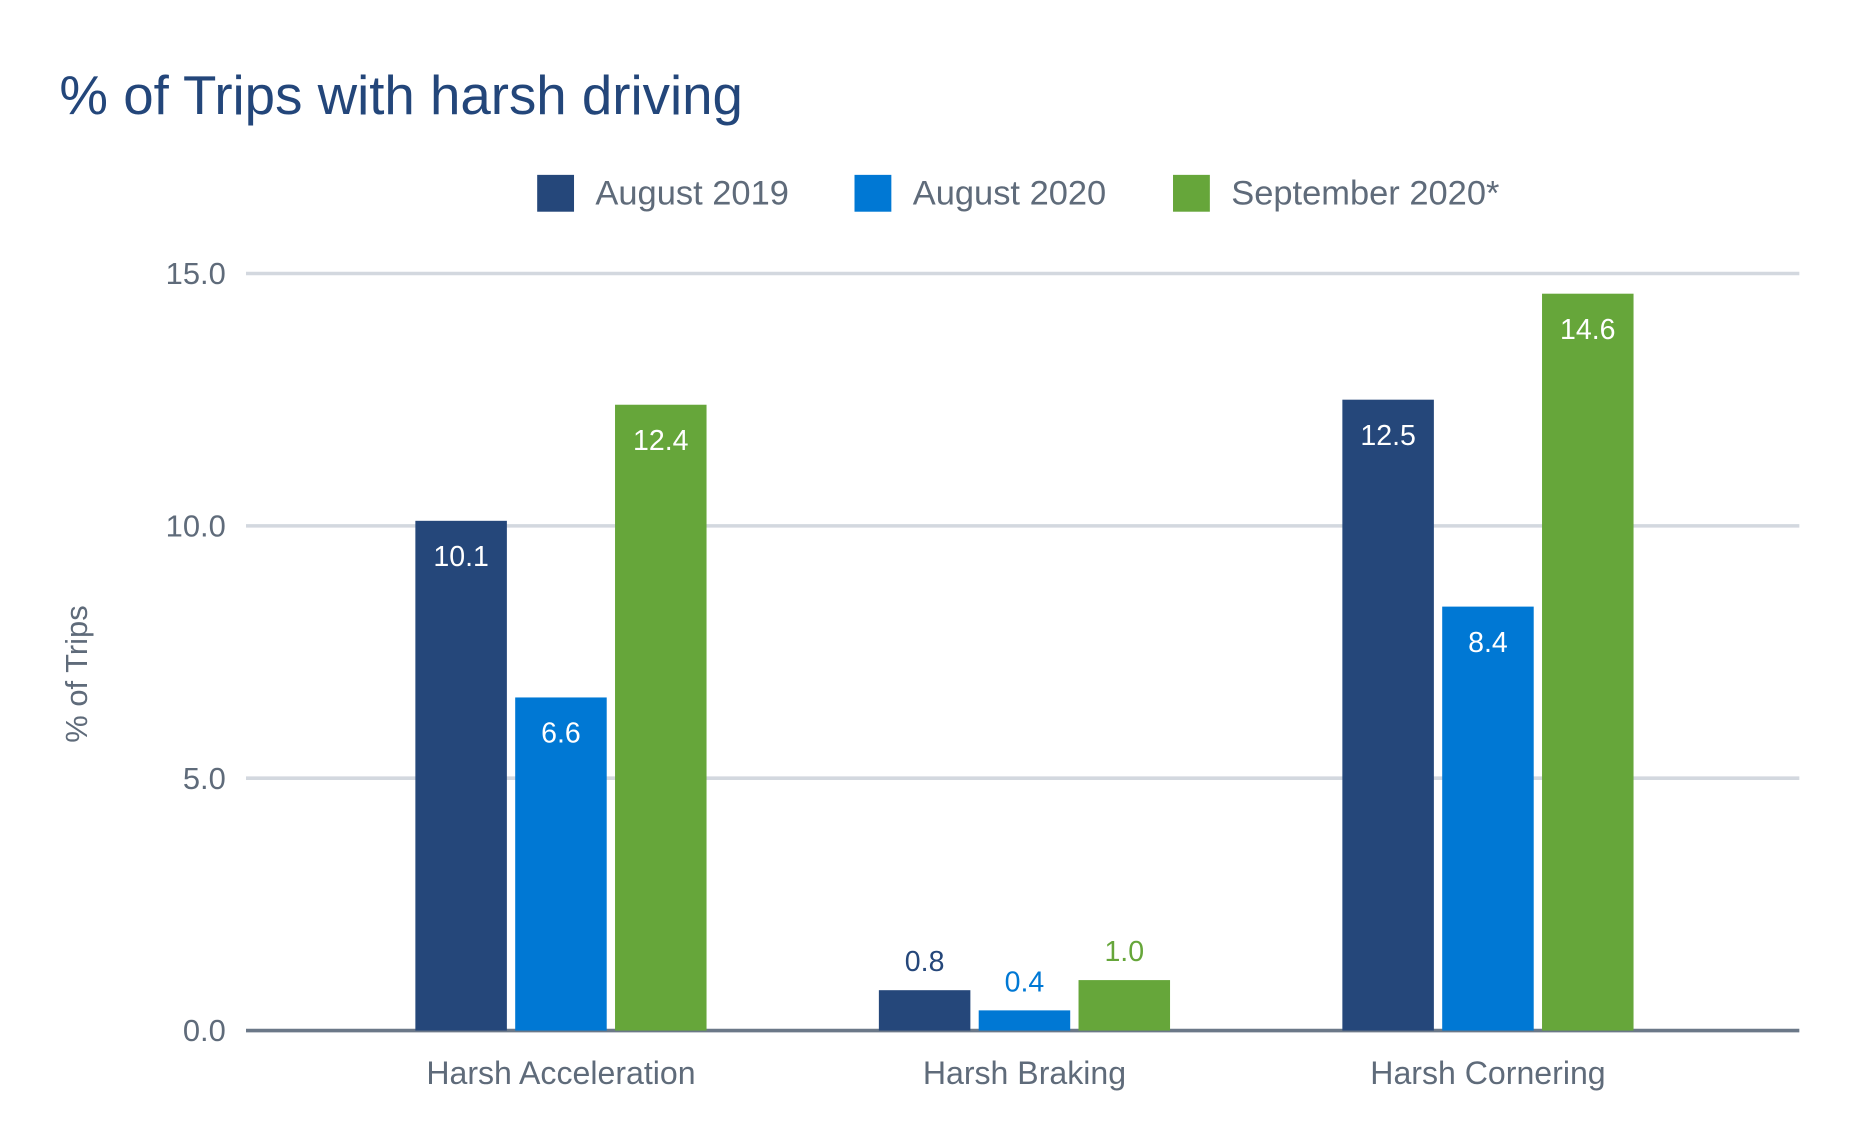 Image resolution: width=1854 pixels, height=1146 pixels. Describe the element at coordinates (925, 962) in the screenshot. I see `data-label: 0.8` at that location.